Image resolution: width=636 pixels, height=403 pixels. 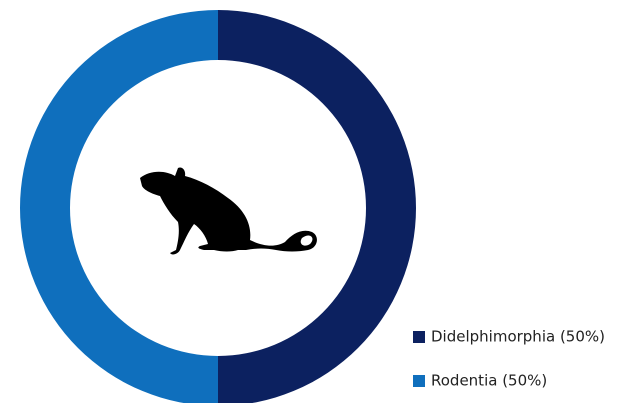 I want to click on legend-label: Rodentia (50%), so click(x=489, y=381).